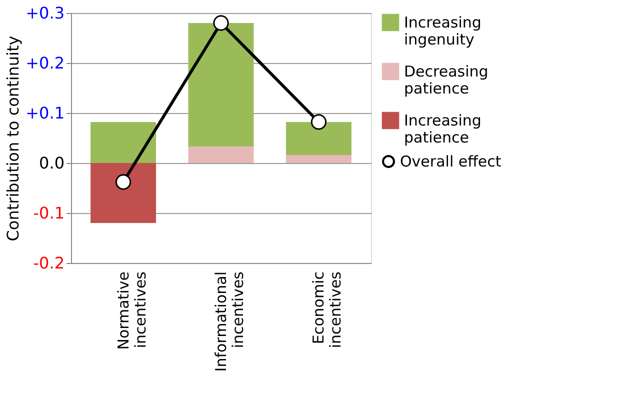 Image resolution: width=642 pixels, height=414 pixels. Describe the element at coordinates (51, 163) in the screenshot. I see `y-tick-label: 0.0` at that location.